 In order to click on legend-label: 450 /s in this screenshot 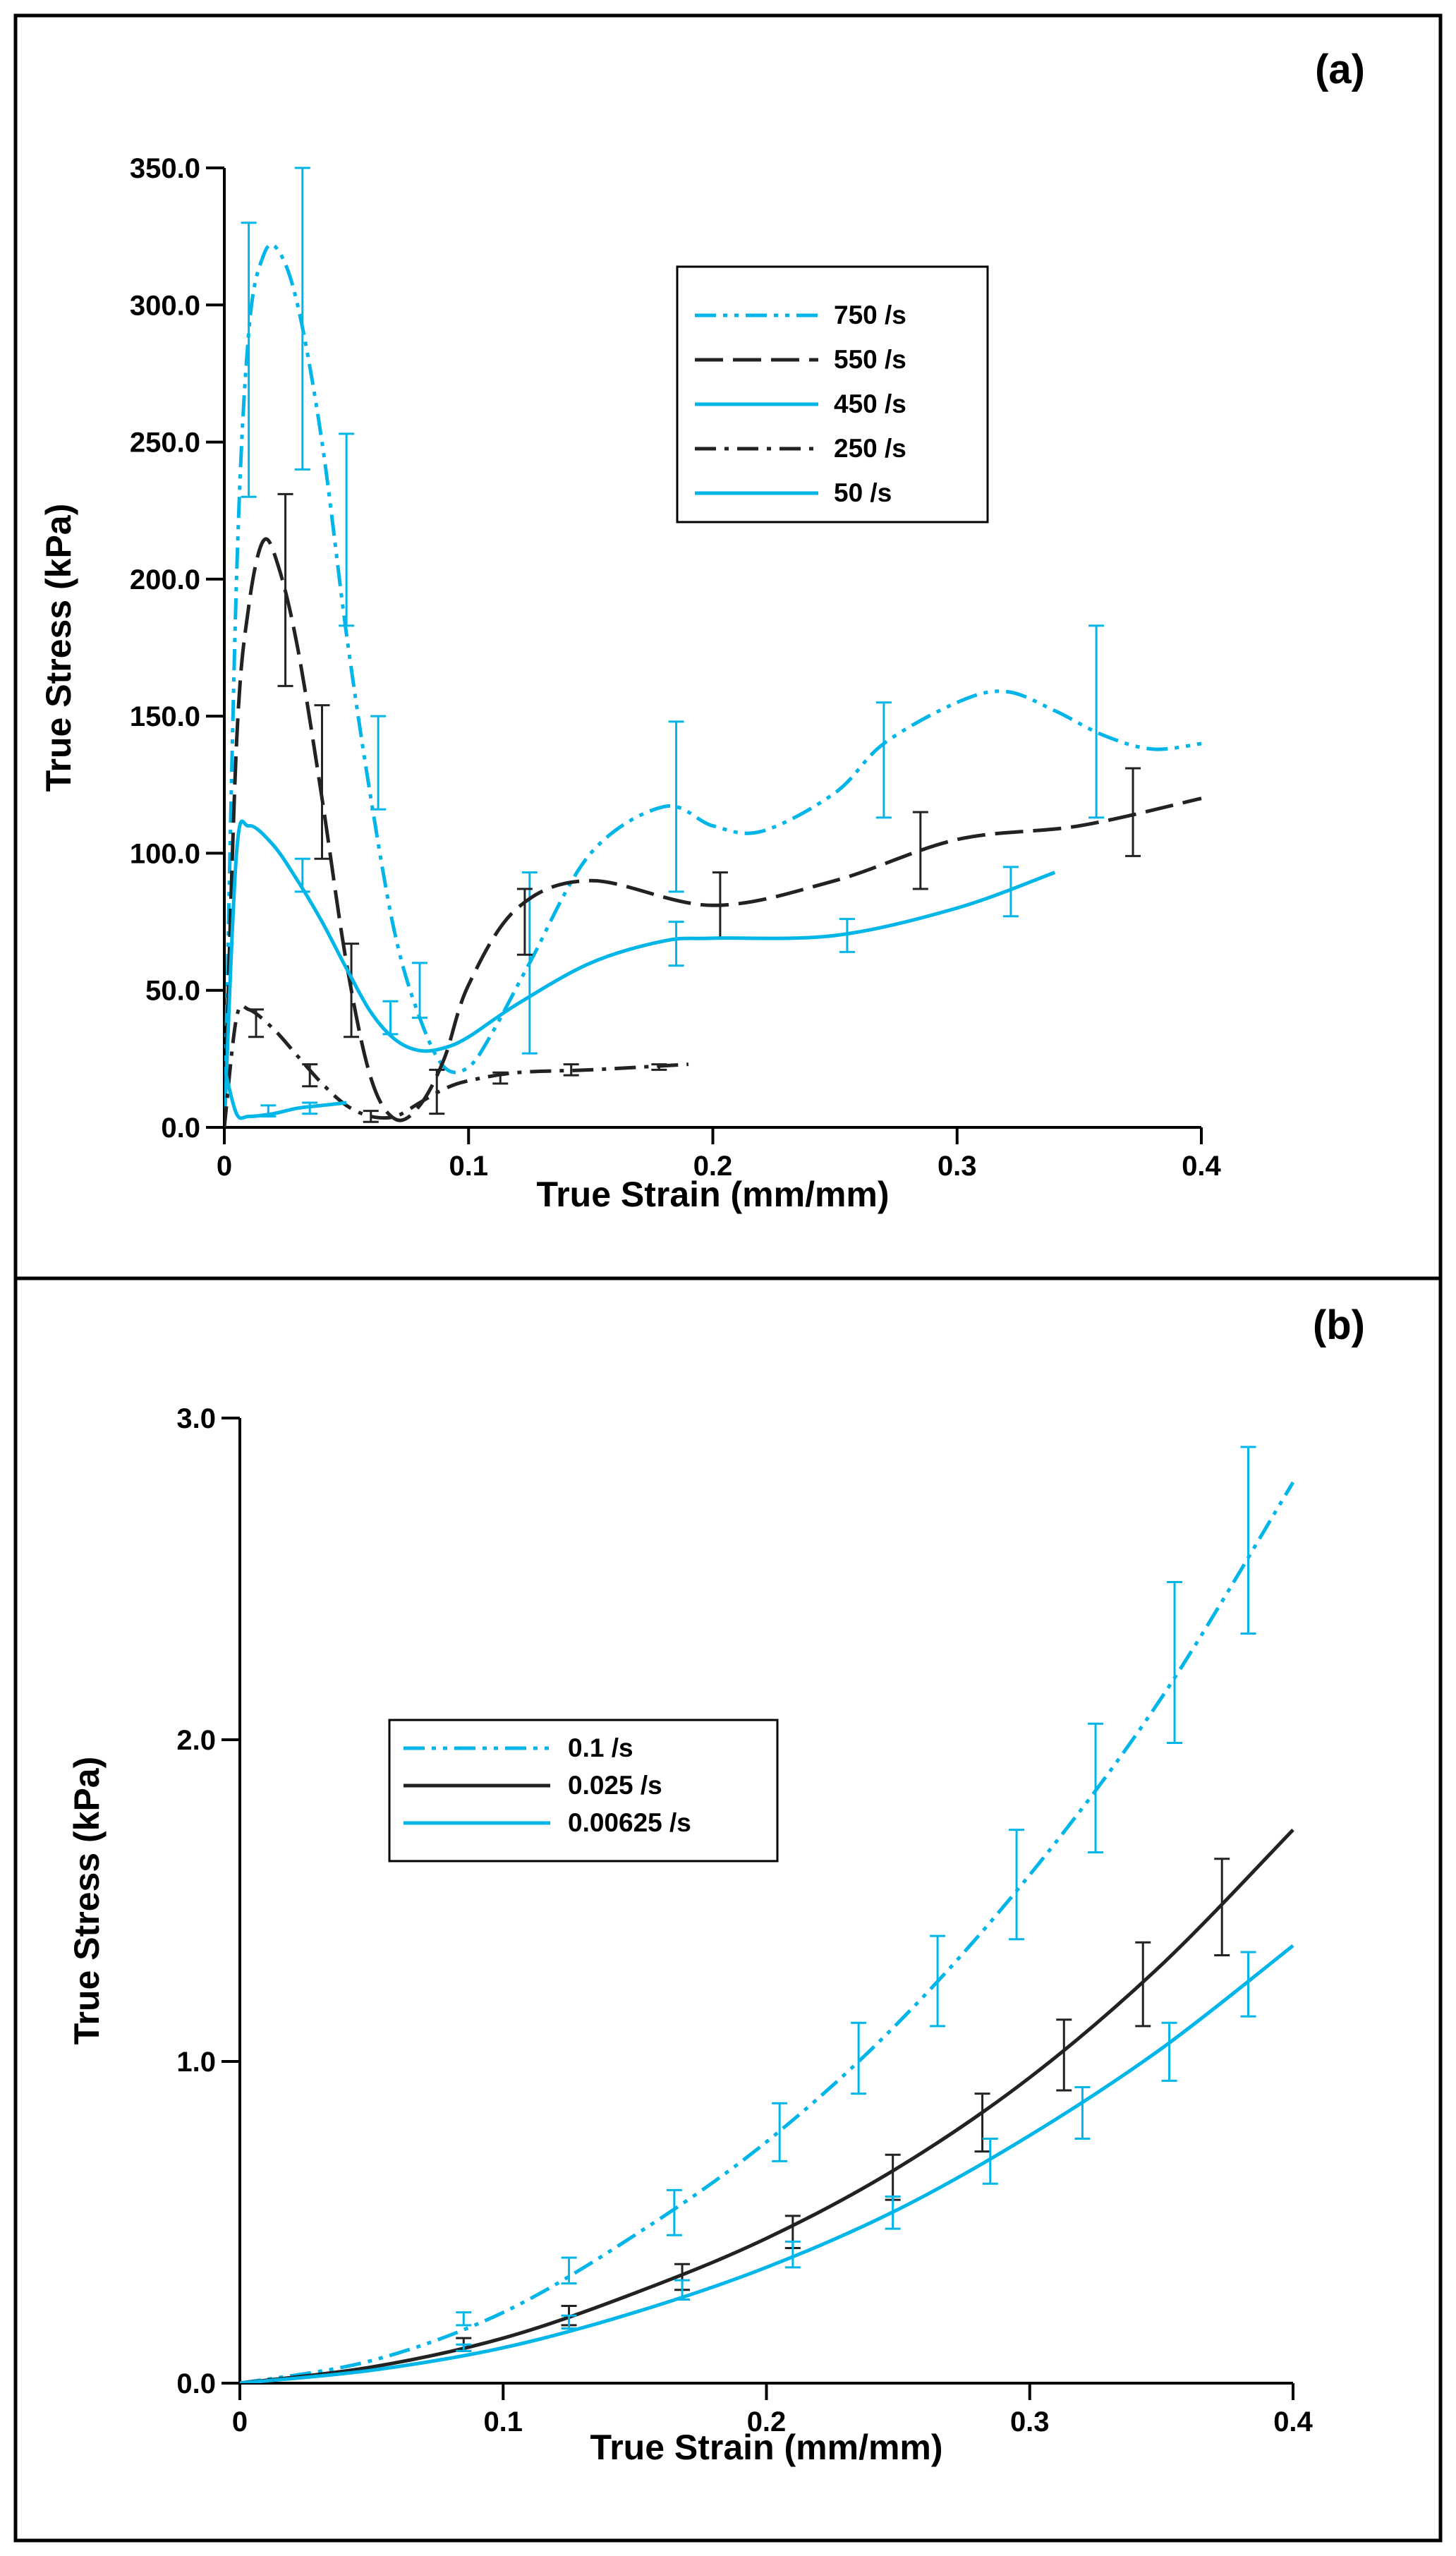, I will do `click(870, 403)`.